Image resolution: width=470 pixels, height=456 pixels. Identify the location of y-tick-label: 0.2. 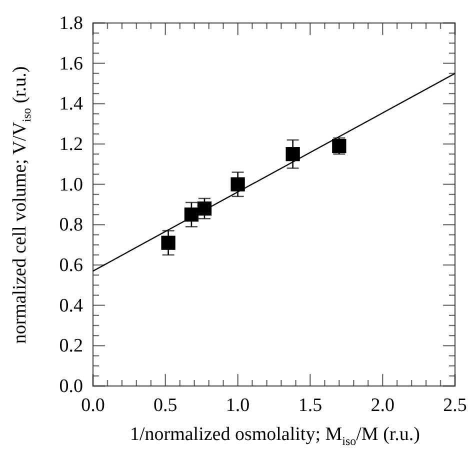
(71, 346).